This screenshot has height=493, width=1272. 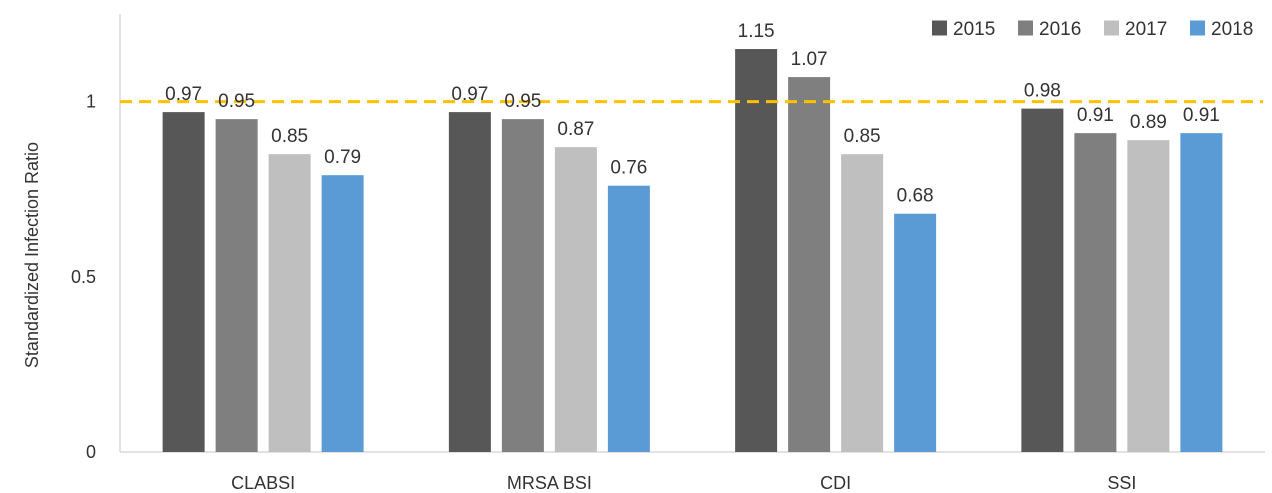 I want to click on bar-2015-cdi, so click(x=756, y=250).